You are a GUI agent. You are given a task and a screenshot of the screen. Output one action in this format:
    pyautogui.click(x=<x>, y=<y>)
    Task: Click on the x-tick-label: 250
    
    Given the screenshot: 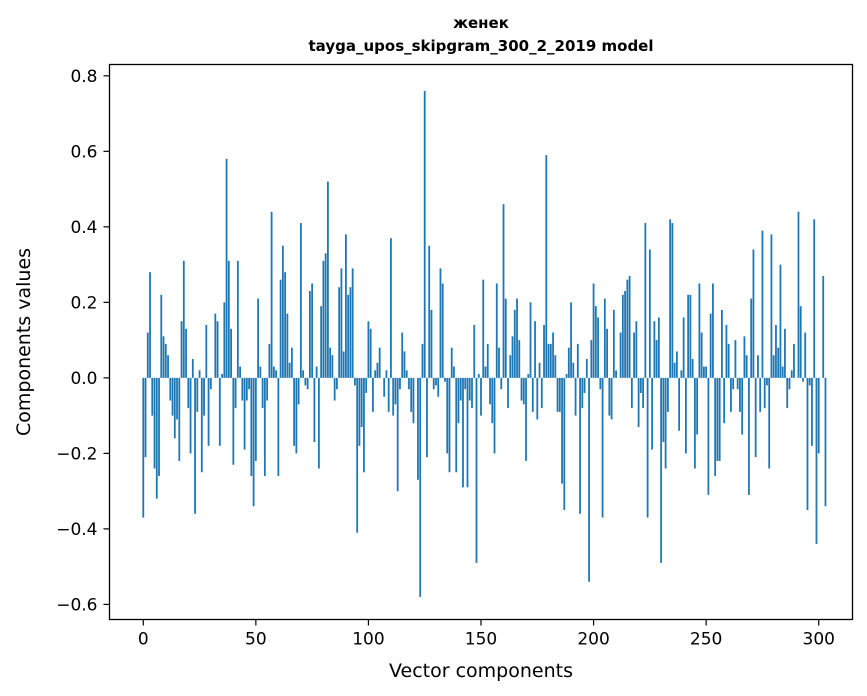 What is the action you would take?
    pyautogui.click(x=706, y=640)
    